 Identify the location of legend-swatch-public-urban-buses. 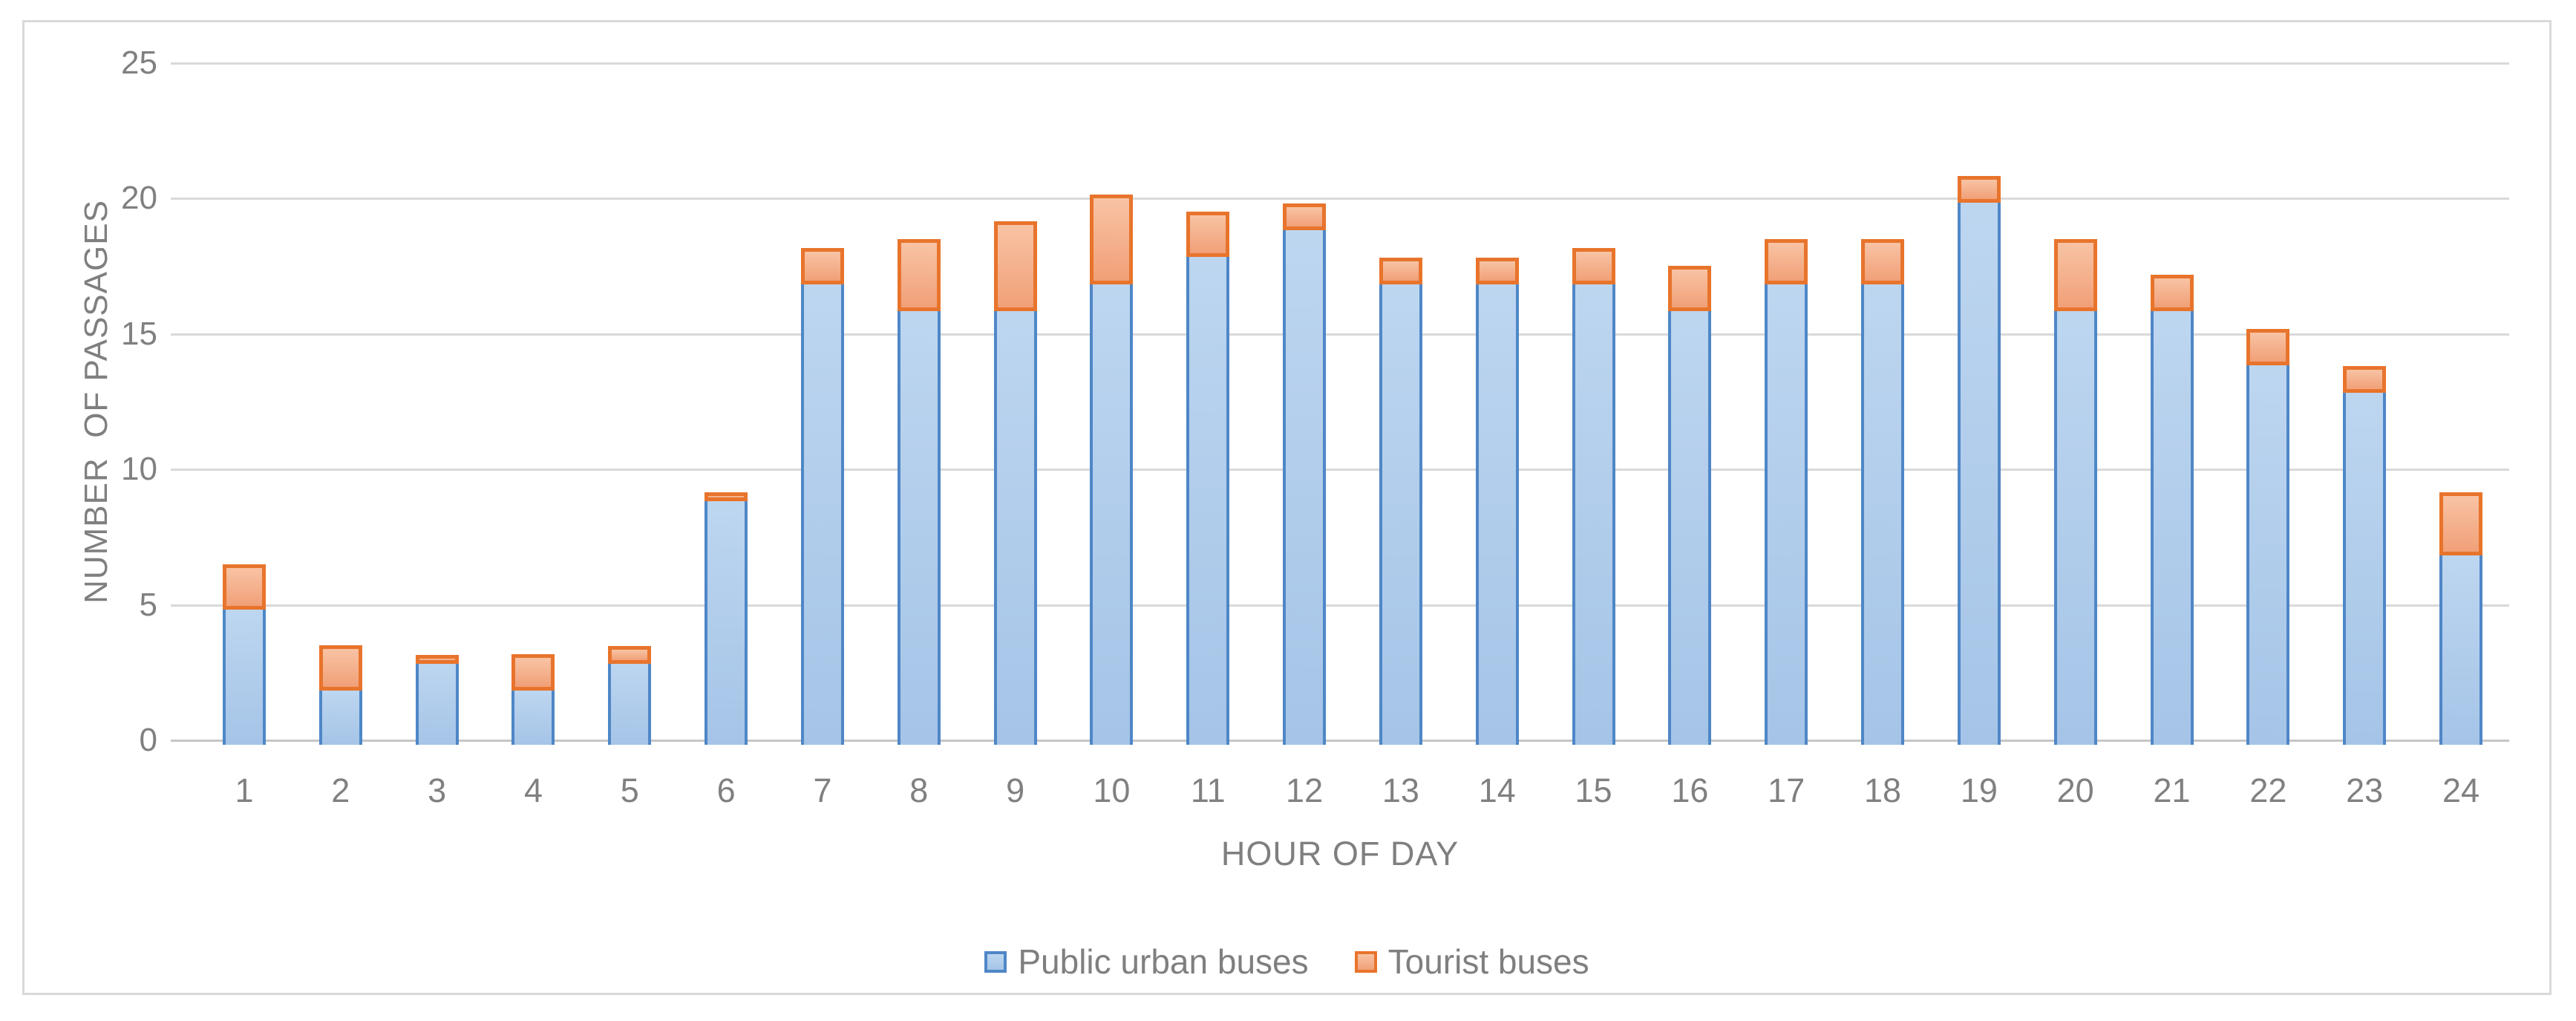
(996, 961).